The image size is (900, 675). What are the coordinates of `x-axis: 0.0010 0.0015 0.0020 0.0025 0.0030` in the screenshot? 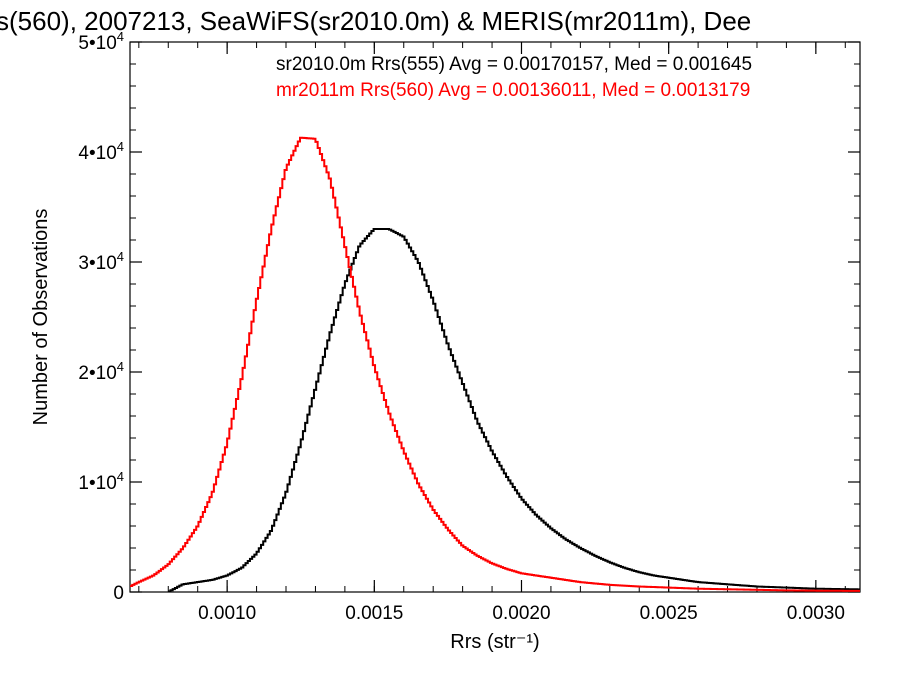 It's located at (521, 613).